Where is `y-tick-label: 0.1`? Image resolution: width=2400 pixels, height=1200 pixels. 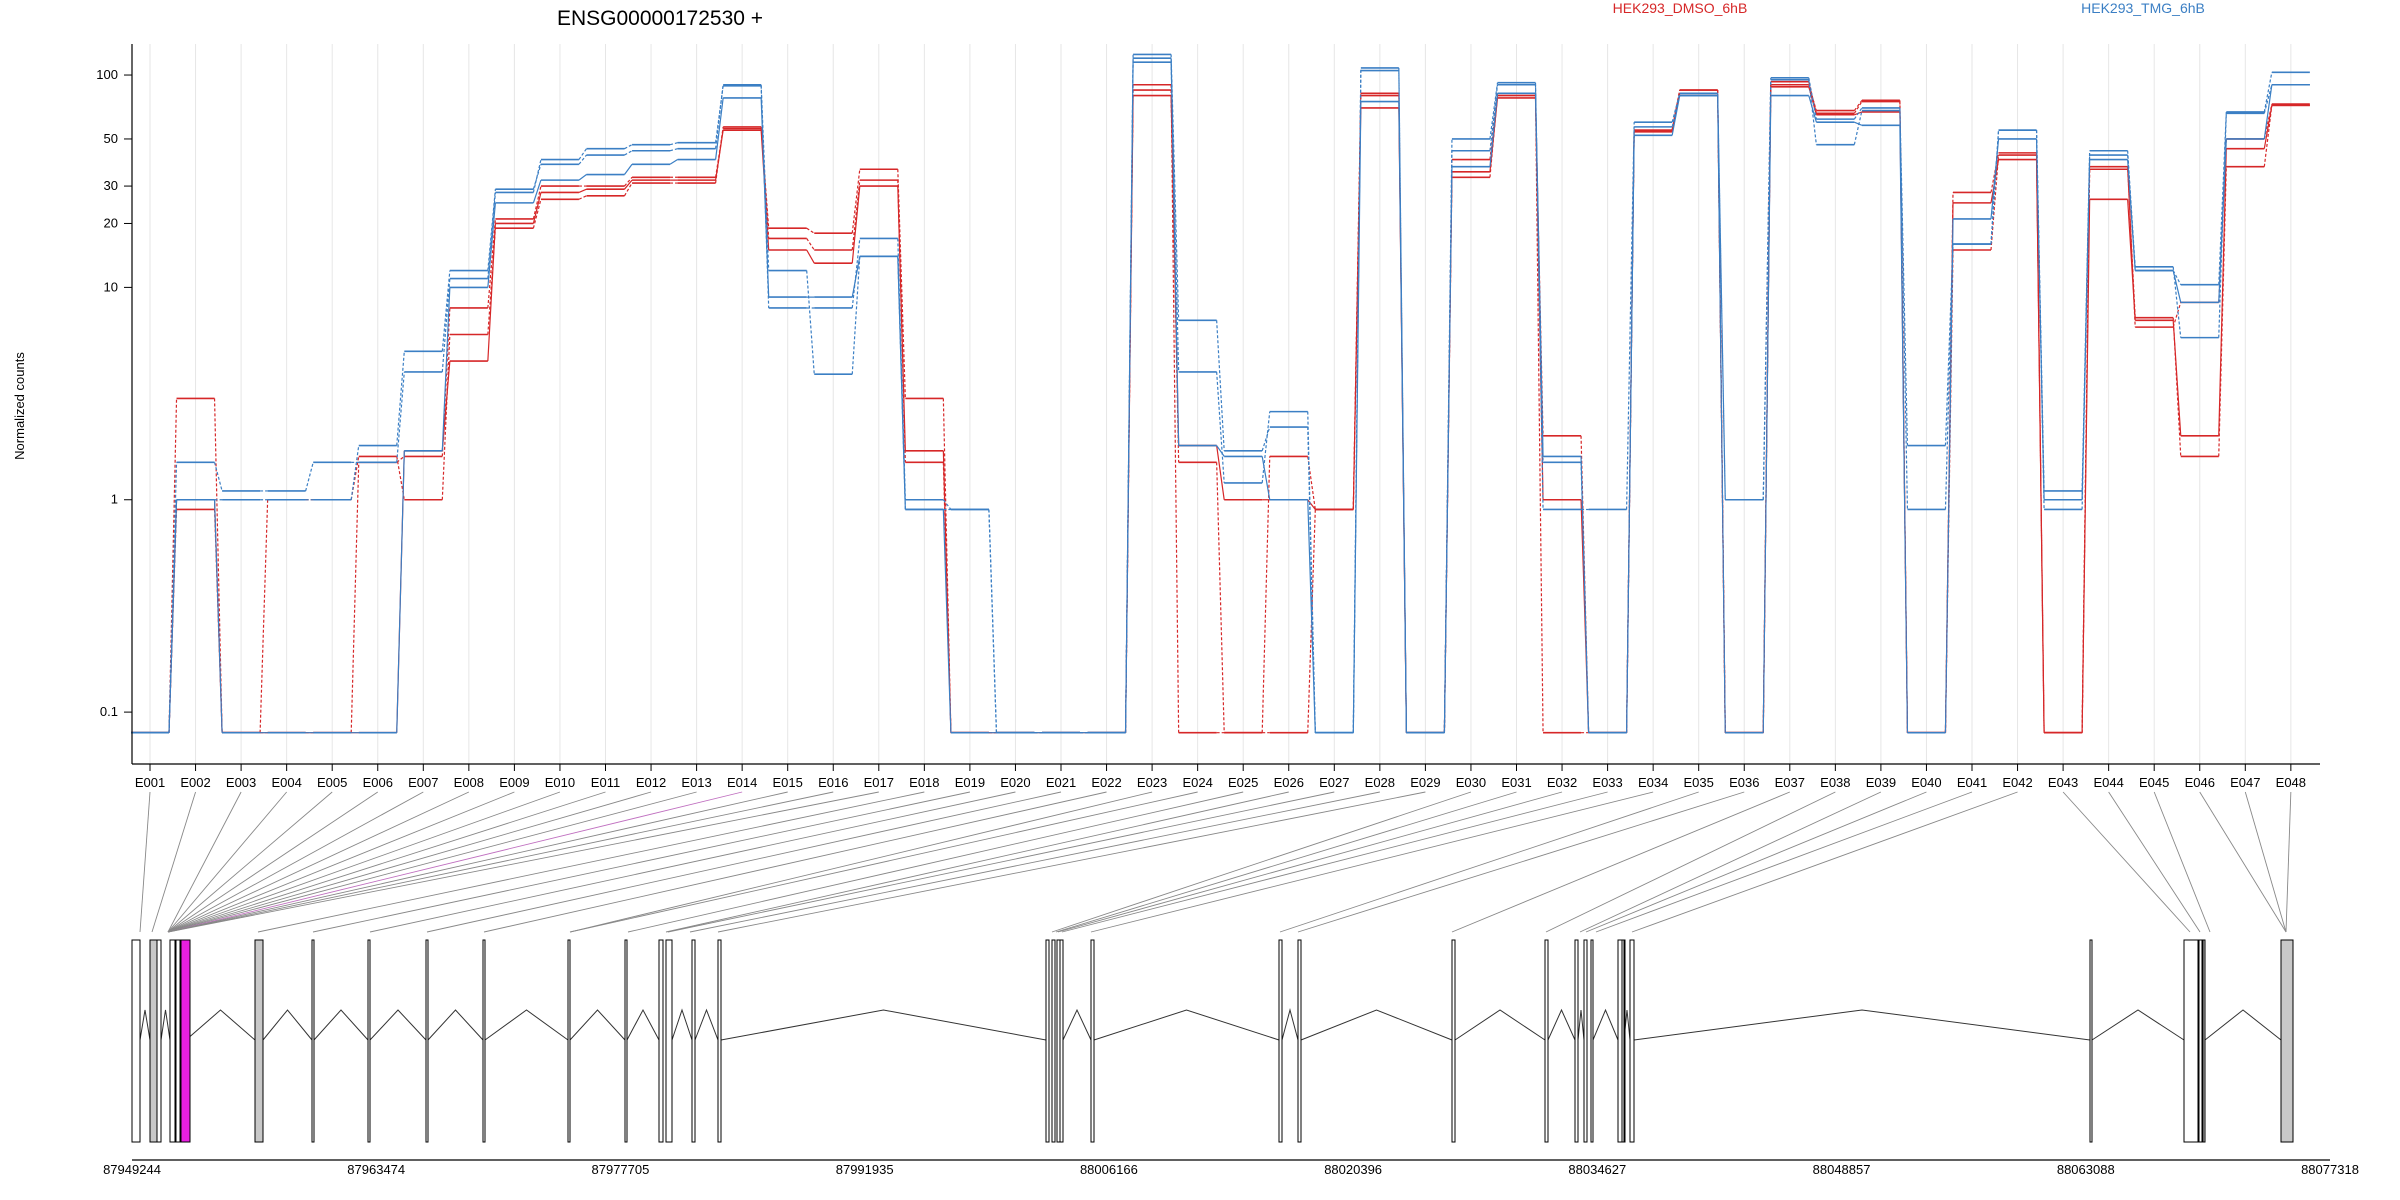
y-tick-label: 0.1 is located at coordinates (109, 711).